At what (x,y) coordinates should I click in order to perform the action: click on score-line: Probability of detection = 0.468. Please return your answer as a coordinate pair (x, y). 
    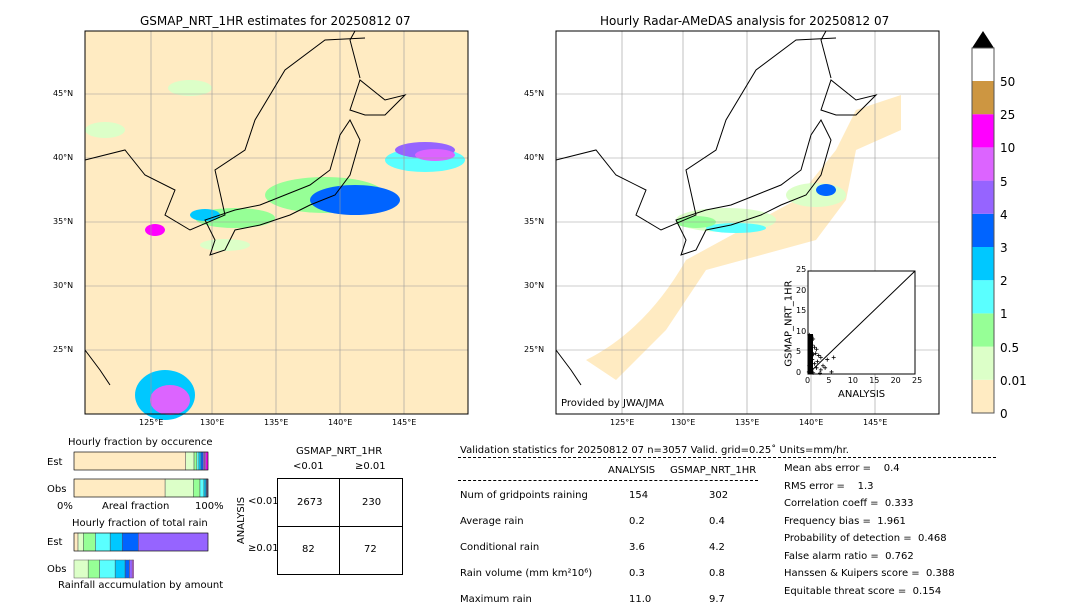
    Looking at the image, I should click on (865, 538).